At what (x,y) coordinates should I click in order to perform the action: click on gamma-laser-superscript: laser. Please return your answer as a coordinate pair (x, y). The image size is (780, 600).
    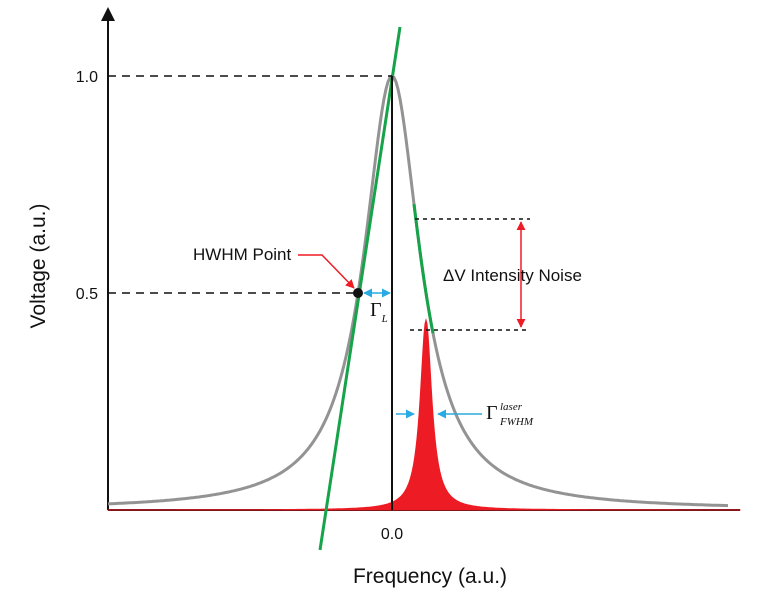
    Looking at the image, I should click on (511, 407).